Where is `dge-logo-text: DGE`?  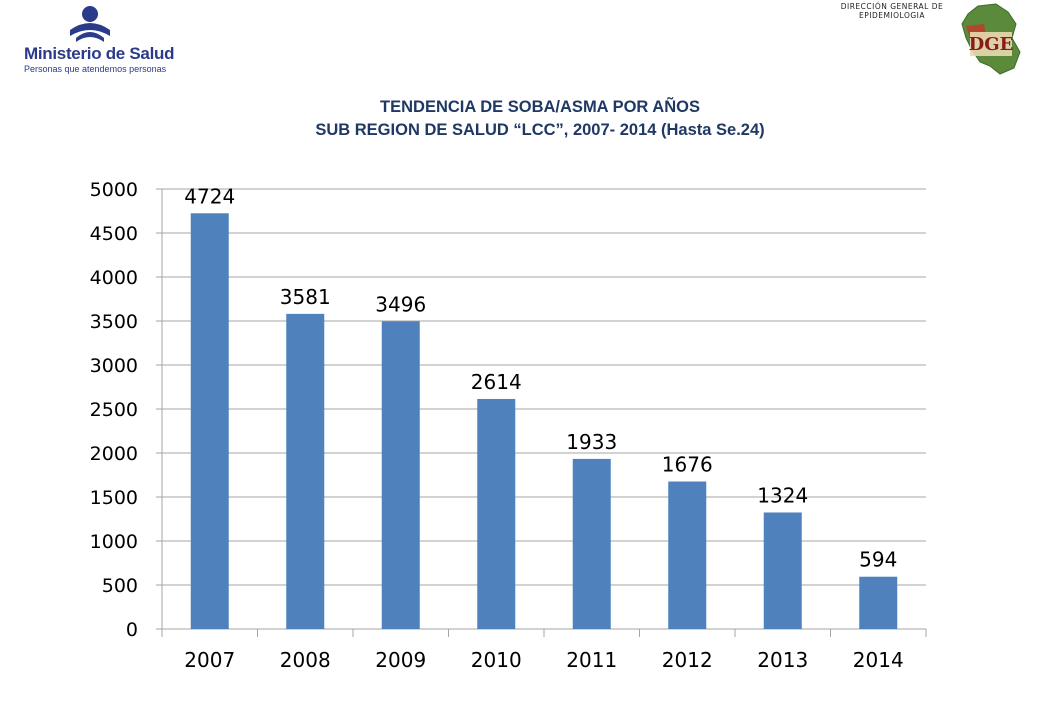 dge-logo-text: DGE is located at coordinates (991, 44).